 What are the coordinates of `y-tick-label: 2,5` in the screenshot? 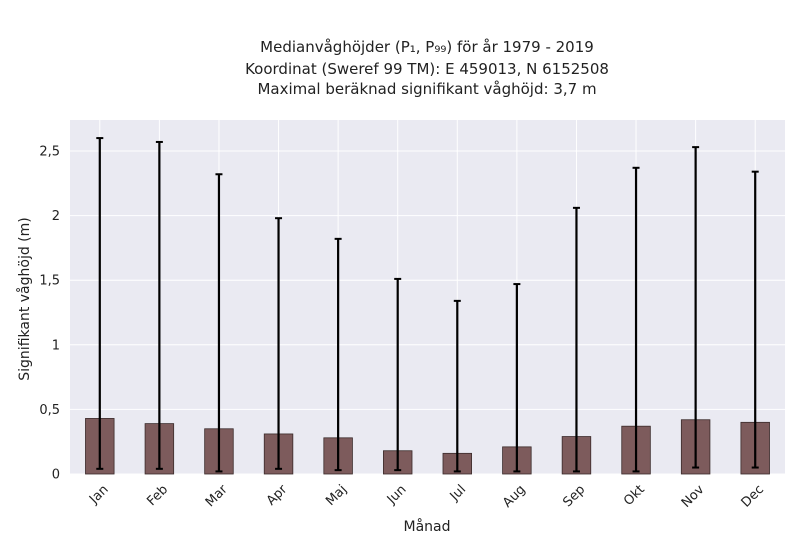 It's located at (49, 152).